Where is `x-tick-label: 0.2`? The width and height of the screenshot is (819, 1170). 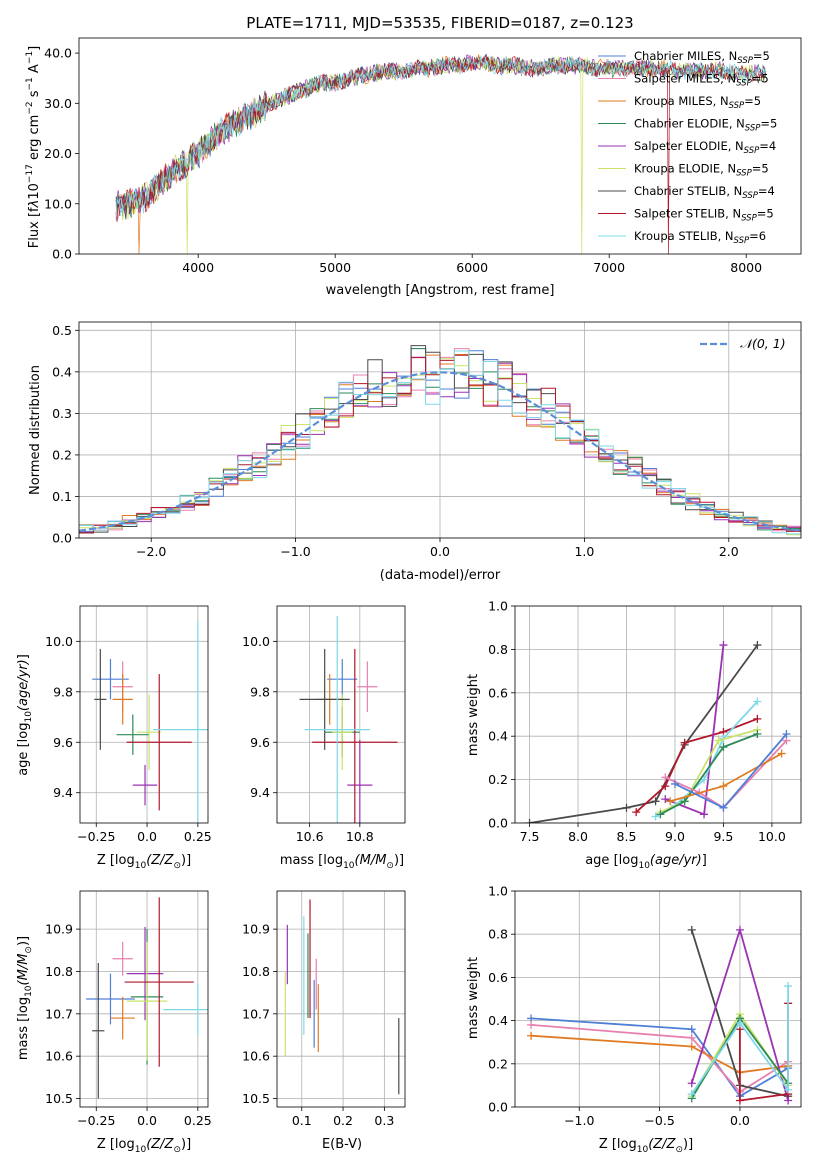 x-tick-label: 0.2 is located at coordinates (343, 1120).